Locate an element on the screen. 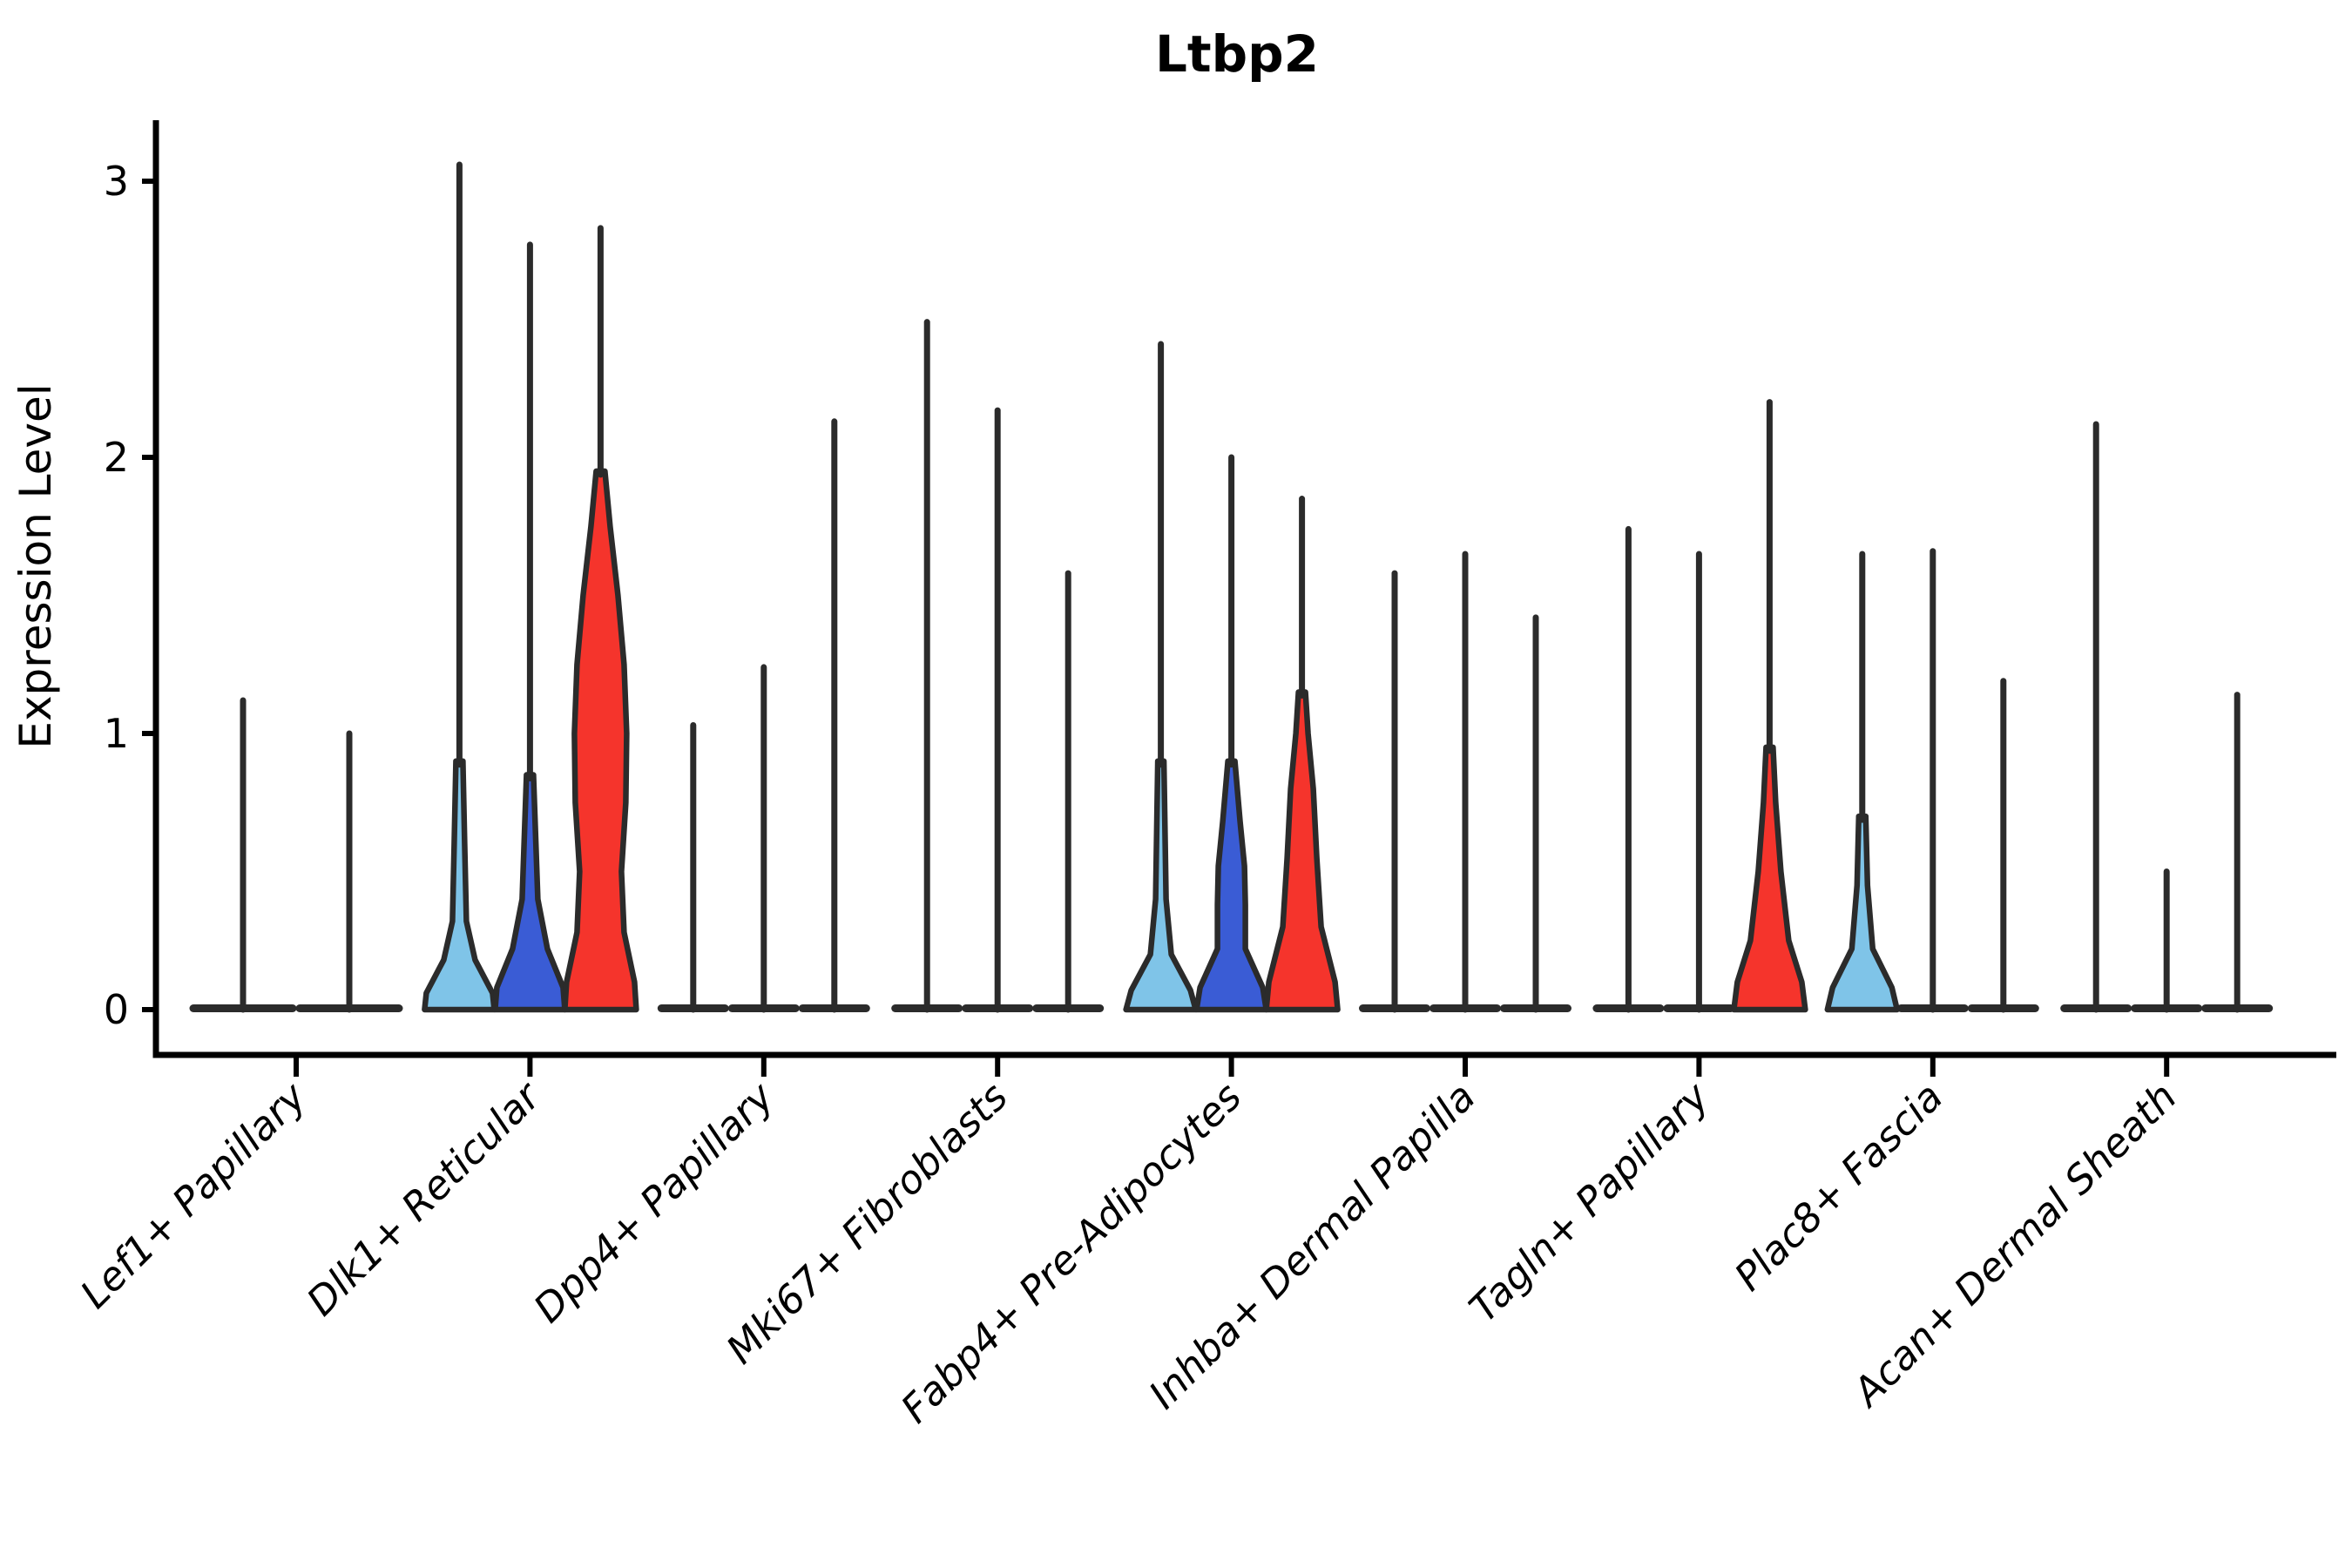  x-tick-label: Lef1+ Papillary is located at coordinates (193, 1194).